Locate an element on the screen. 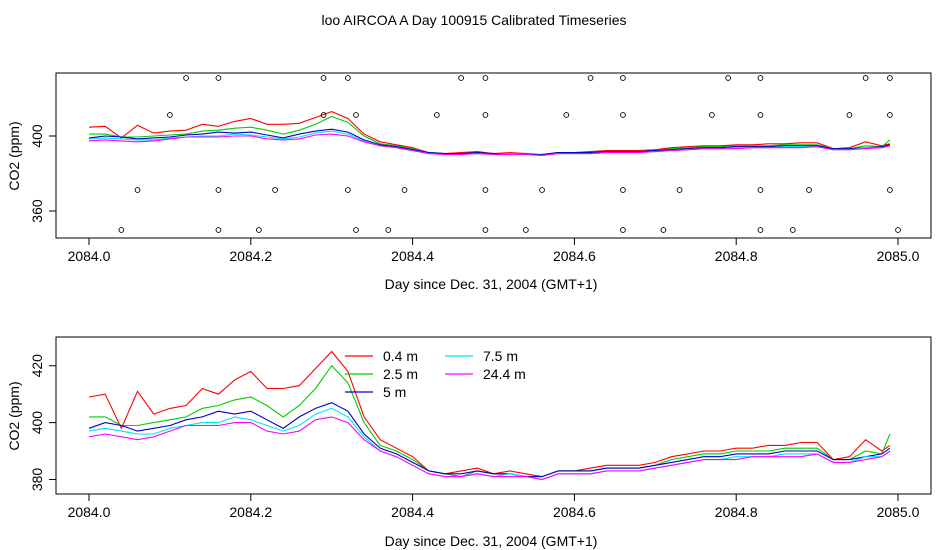  bottom-x-axis-label: Day since Dec. 31, 2004 (GMT+1) is located at coordinates (491, 541).